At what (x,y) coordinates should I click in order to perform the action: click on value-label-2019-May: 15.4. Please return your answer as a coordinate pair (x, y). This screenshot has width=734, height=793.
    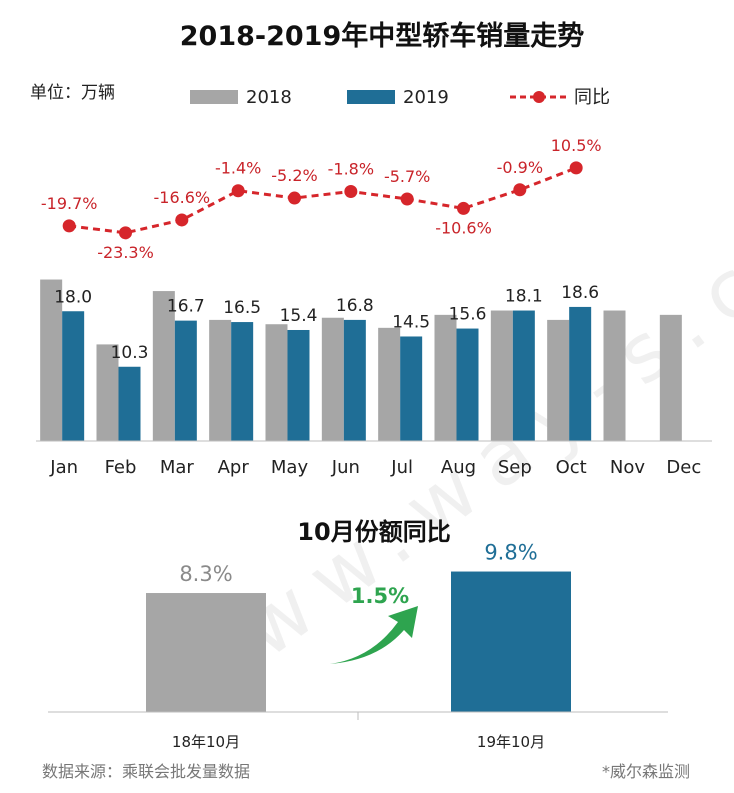
    Looking at the image, I should click on (299, 316).